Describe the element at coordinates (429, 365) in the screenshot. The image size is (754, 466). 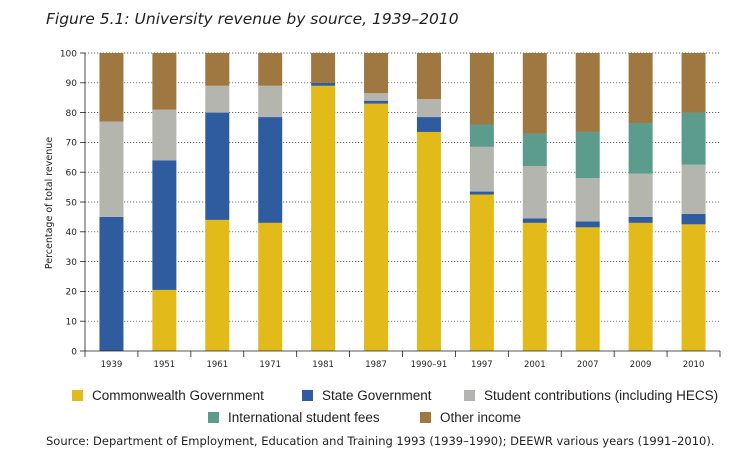
I see `x-tick-label: 1990–91` at that location.